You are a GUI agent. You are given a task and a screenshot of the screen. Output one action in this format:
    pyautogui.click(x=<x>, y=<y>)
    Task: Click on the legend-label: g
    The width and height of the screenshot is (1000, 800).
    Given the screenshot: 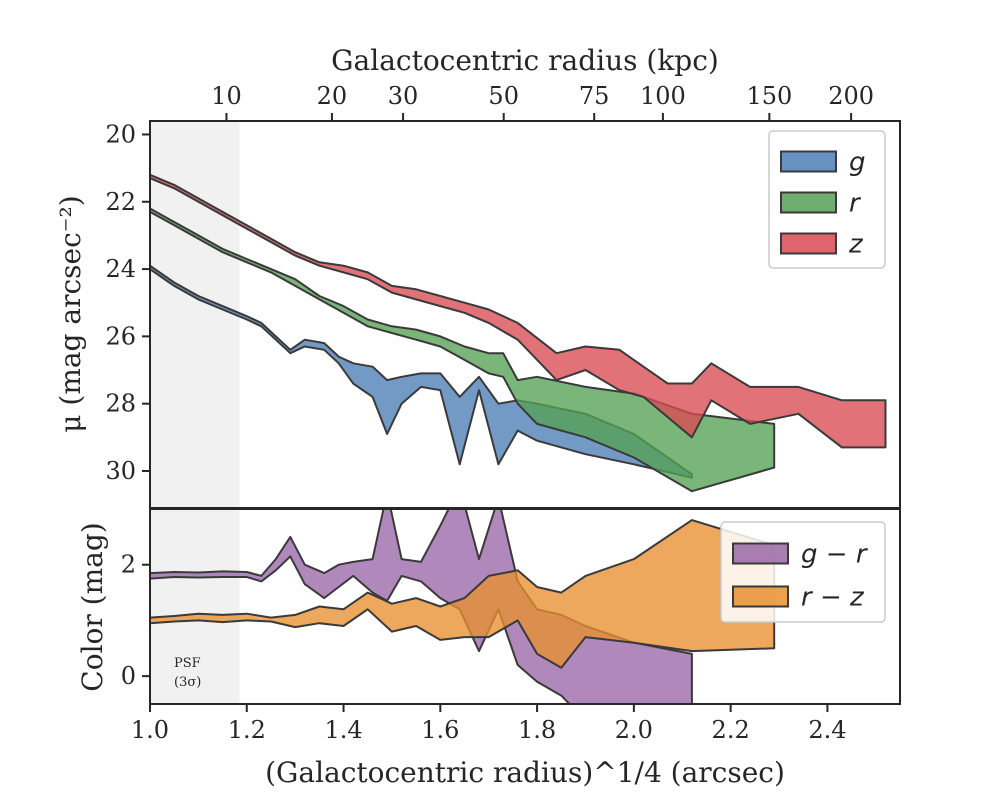 What is the action you would take?
    pyautogui.click(x=857, y=163)
    